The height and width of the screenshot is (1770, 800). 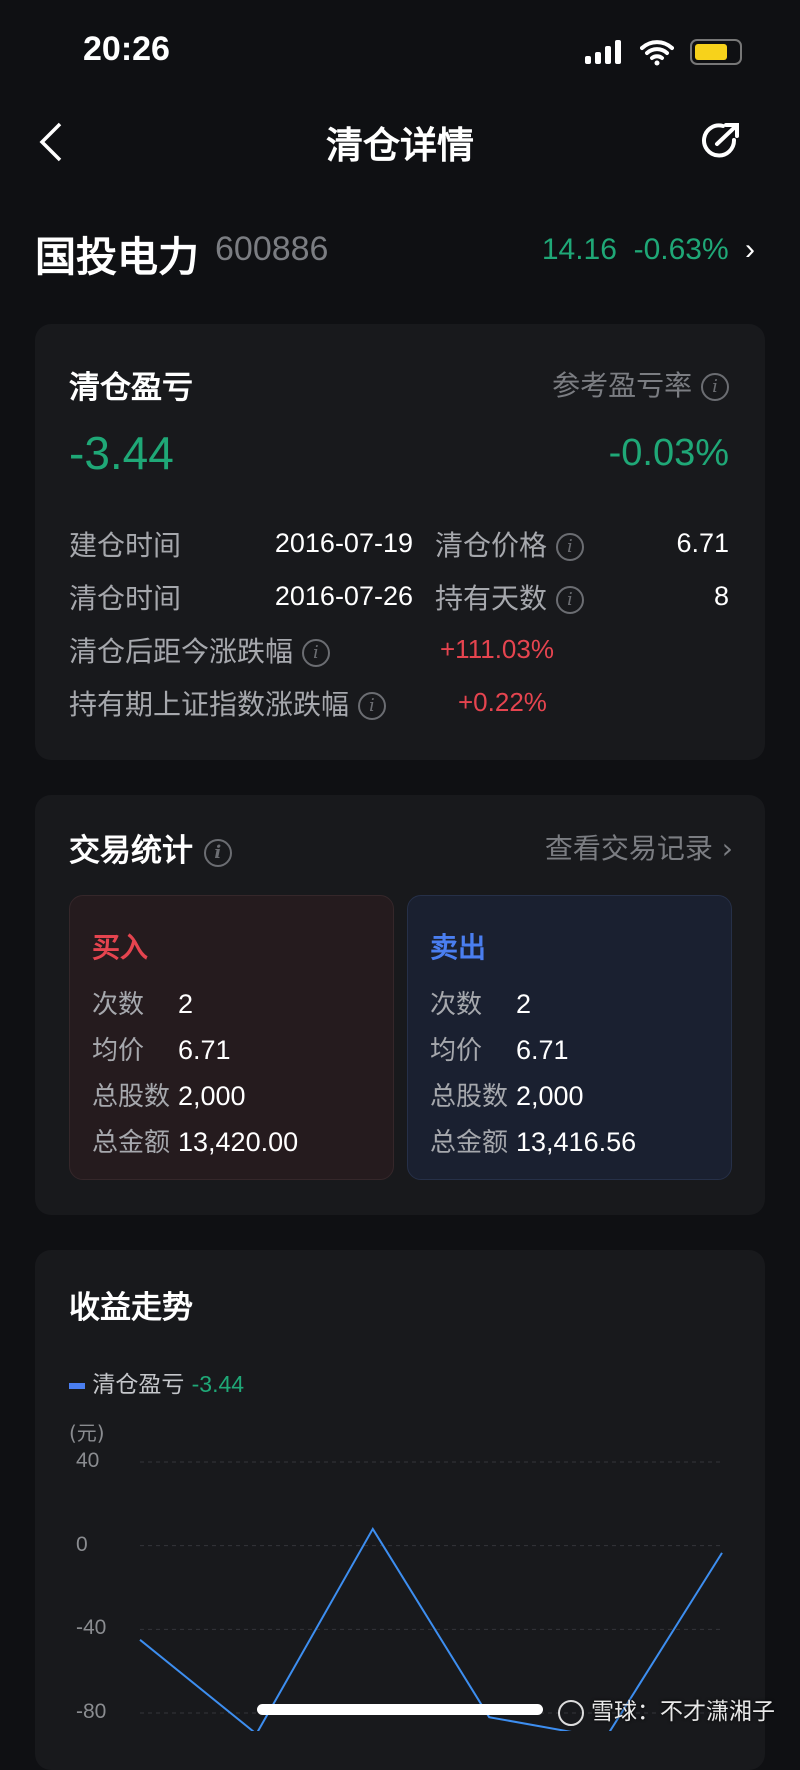 What do you see at coordinates (400, 1709) in the screenshot?
I see `home-indicator` at bounding box center [400, 1709].